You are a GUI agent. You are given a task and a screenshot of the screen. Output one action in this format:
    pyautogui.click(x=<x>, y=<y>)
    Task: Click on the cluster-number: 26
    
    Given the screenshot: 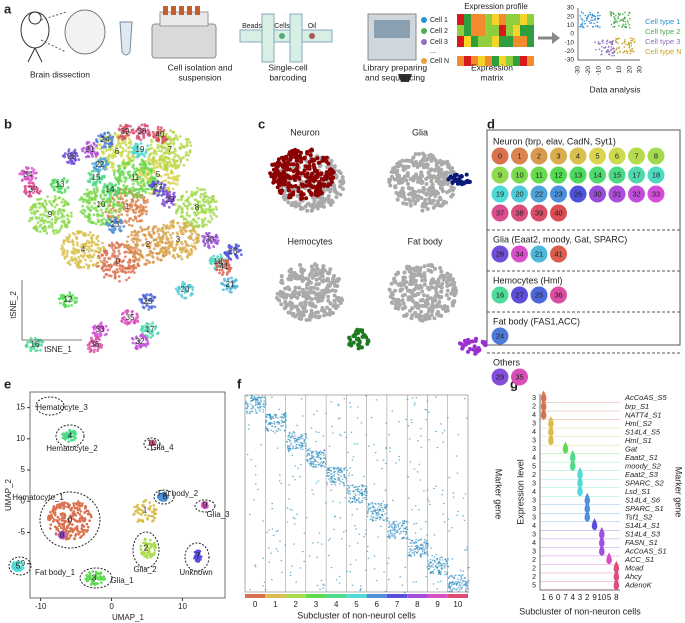 What is the action you would take?
    pyautogui.click(x=578, y=193)
    